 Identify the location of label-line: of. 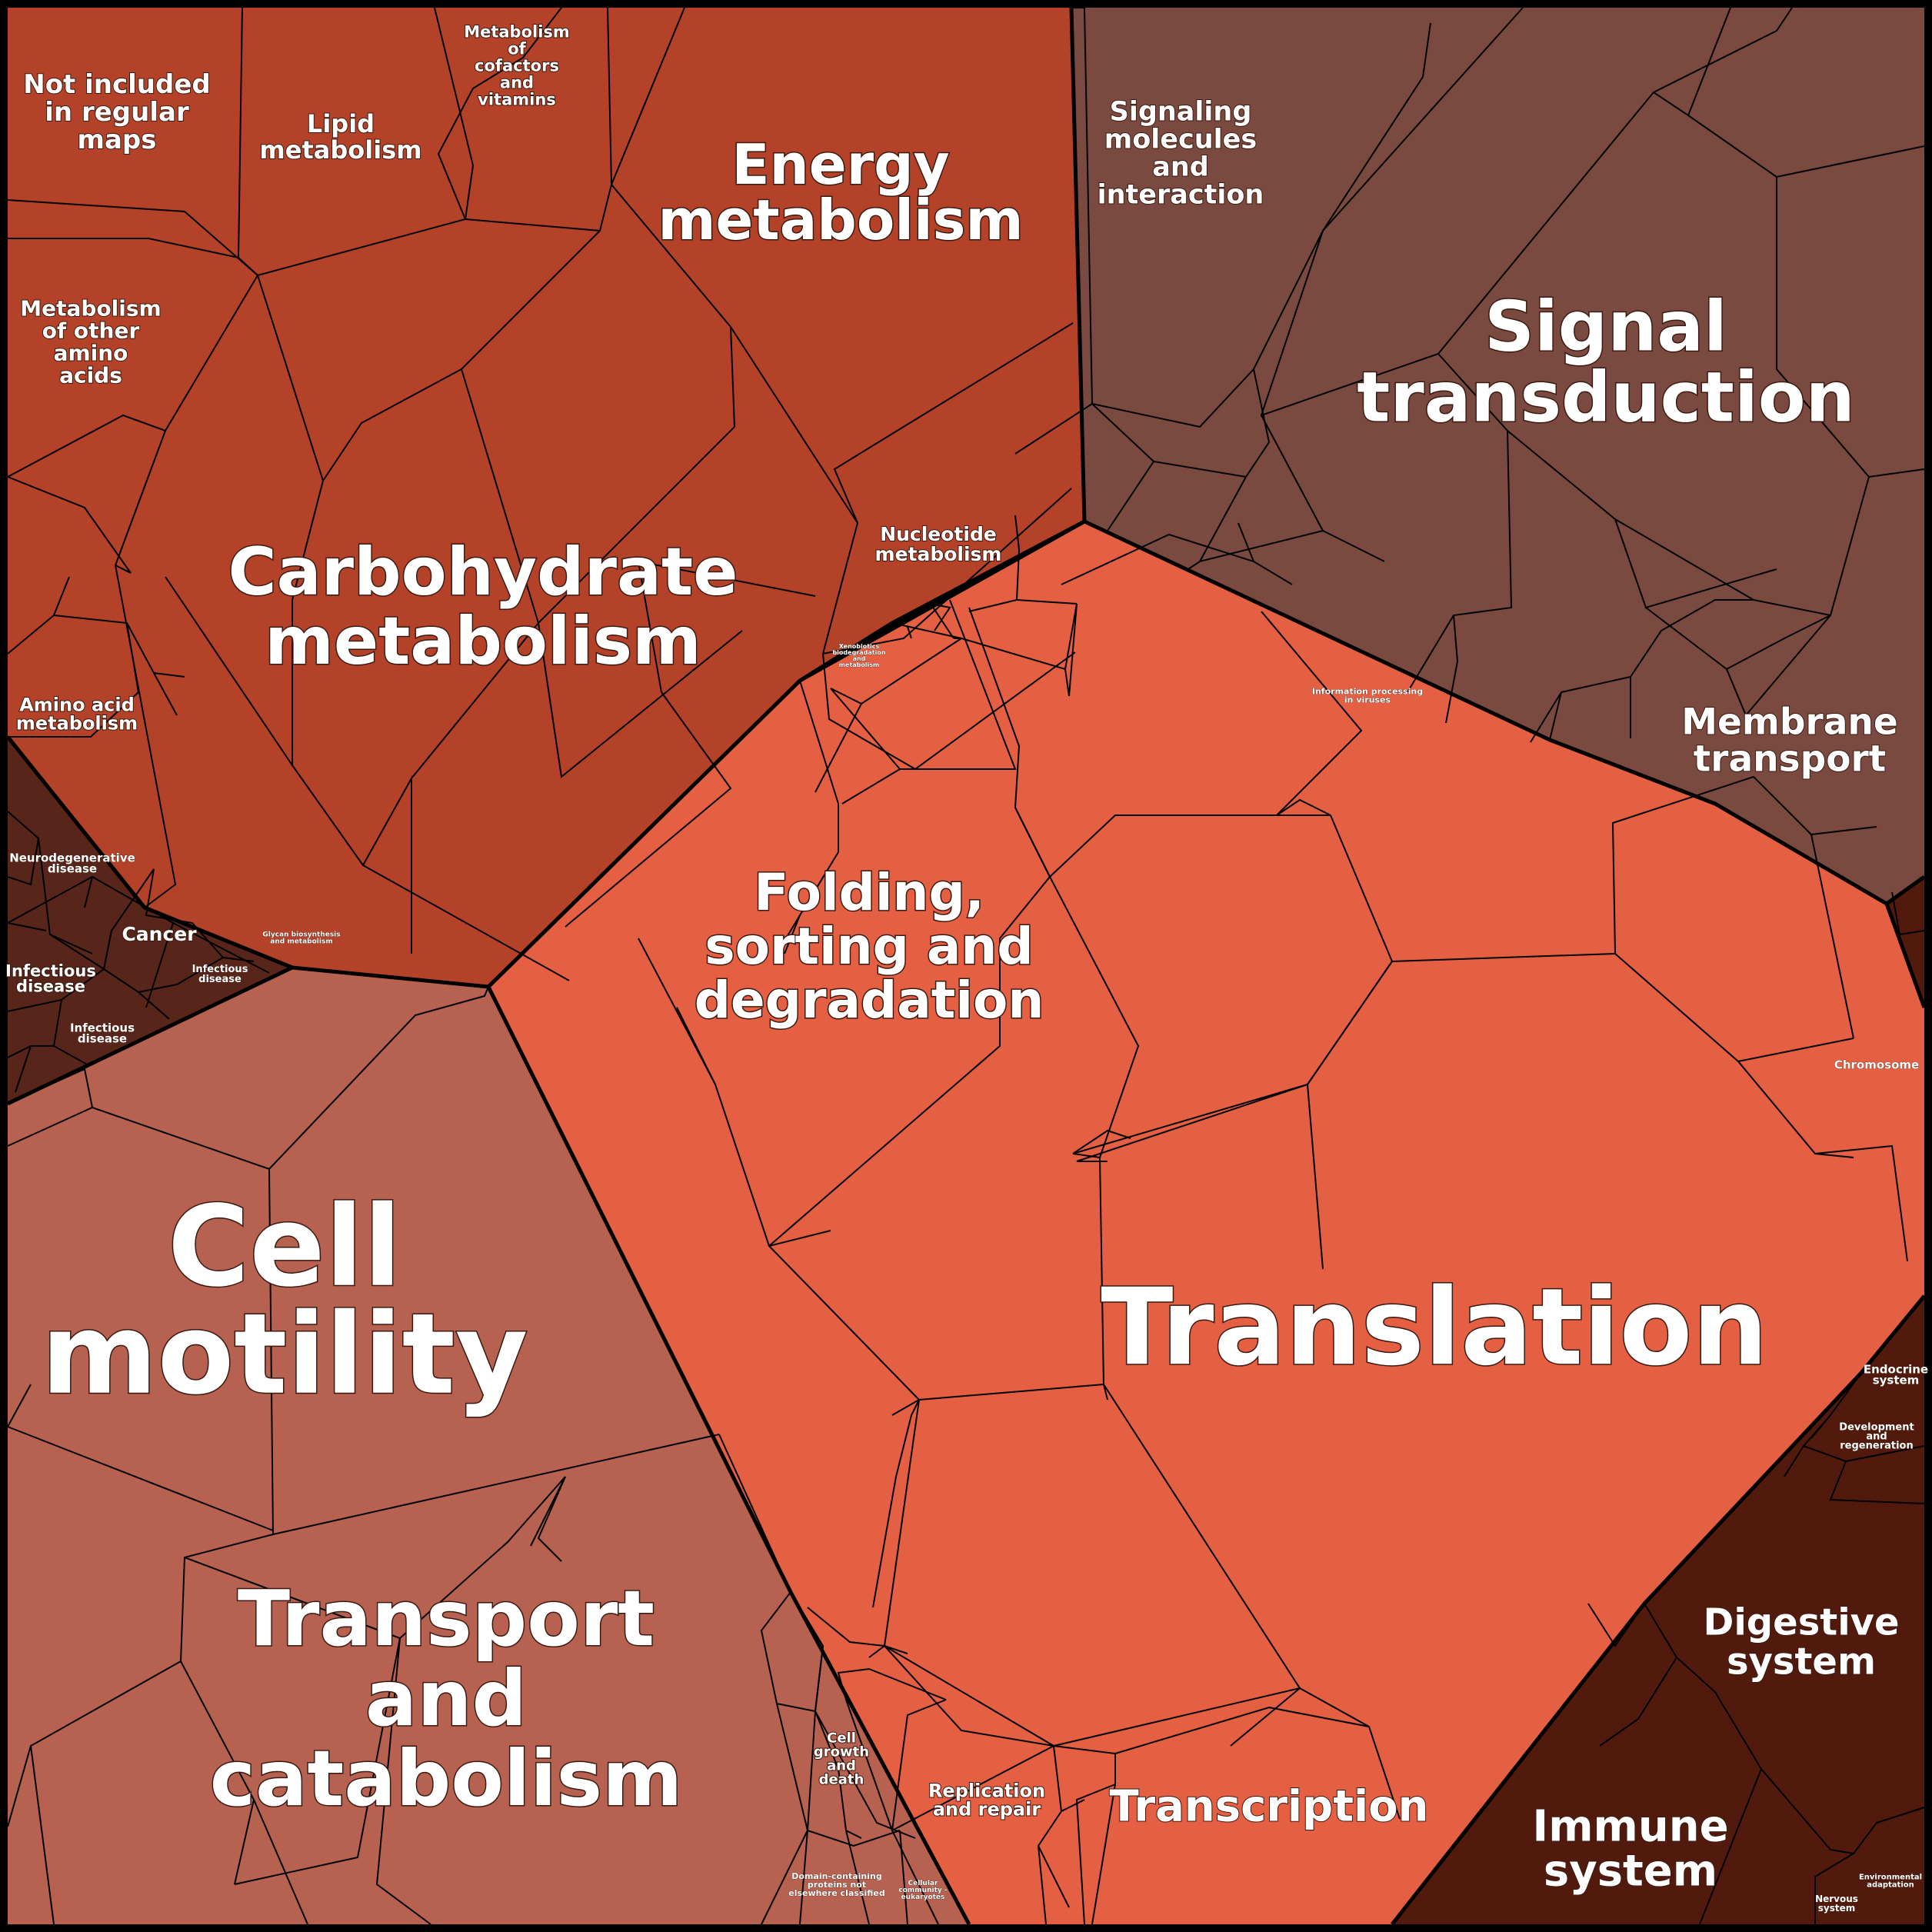
(517, 48).